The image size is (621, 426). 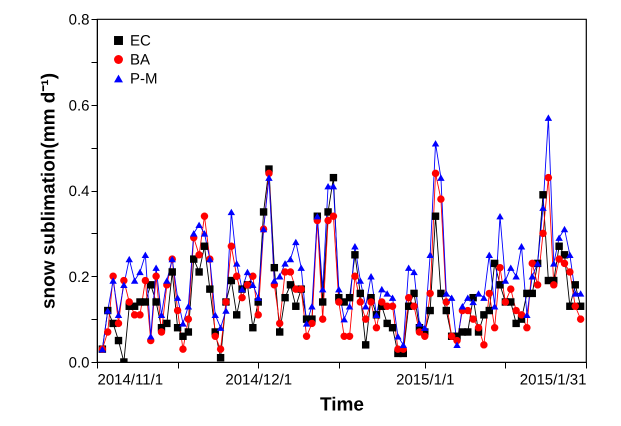 What do you see at coordinates (425, 380) in the screenshot?
I see `x-tick-label: 2015/1/1` at bounding box center [425, 380].